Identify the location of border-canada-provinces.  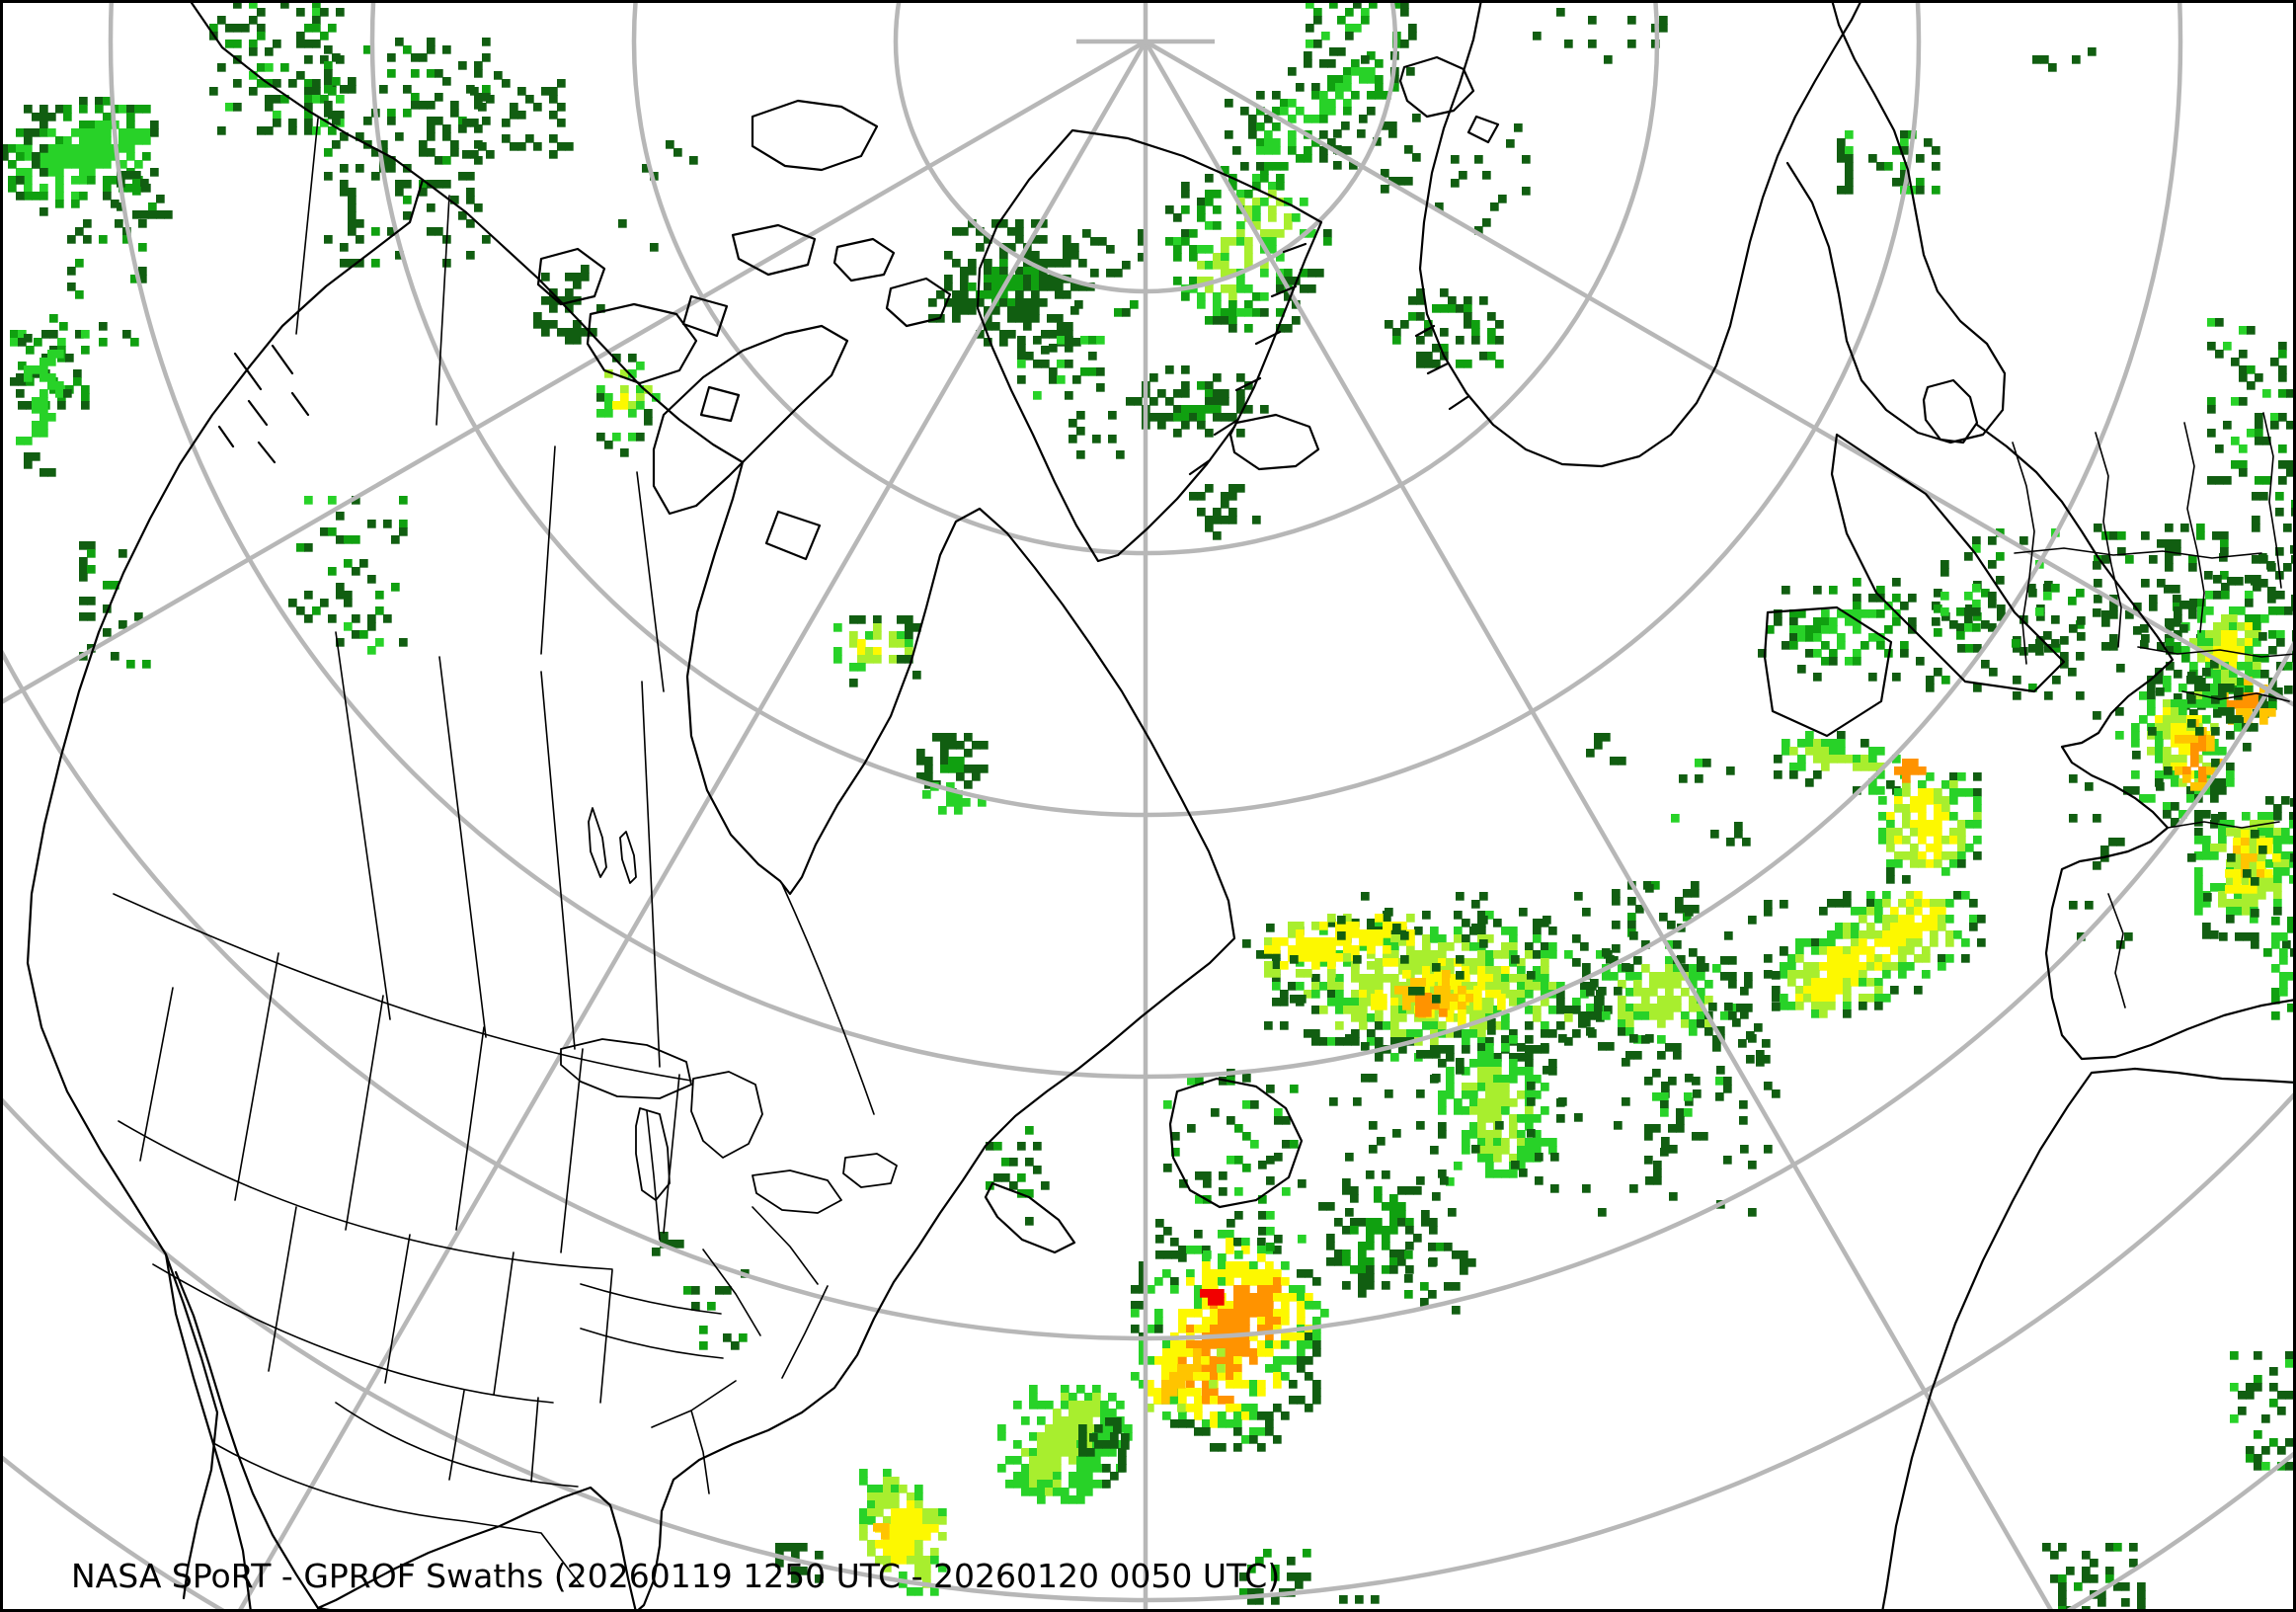
(605, 873).